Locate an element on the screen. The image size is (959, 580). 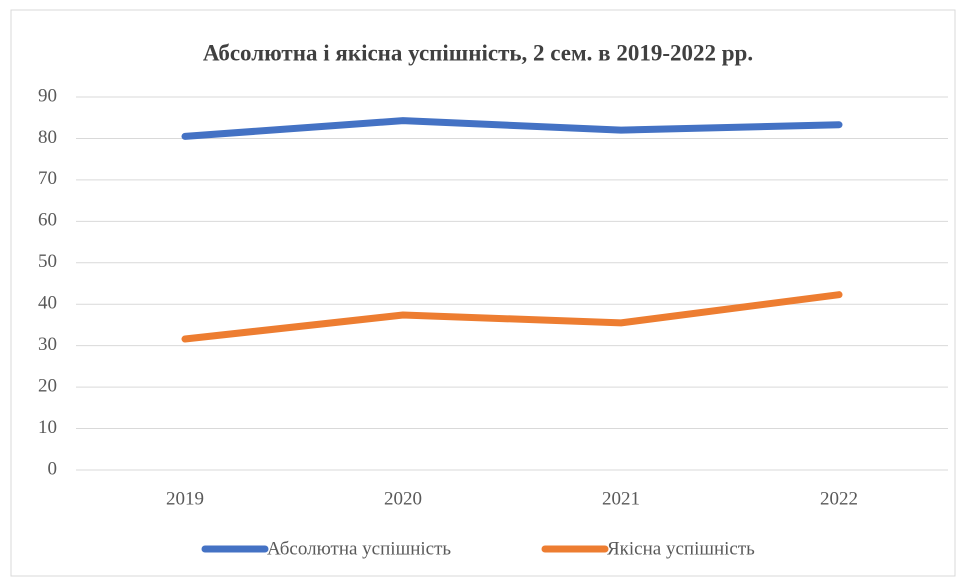
y-tick-label: 10 is located at coordinates (47, 427).